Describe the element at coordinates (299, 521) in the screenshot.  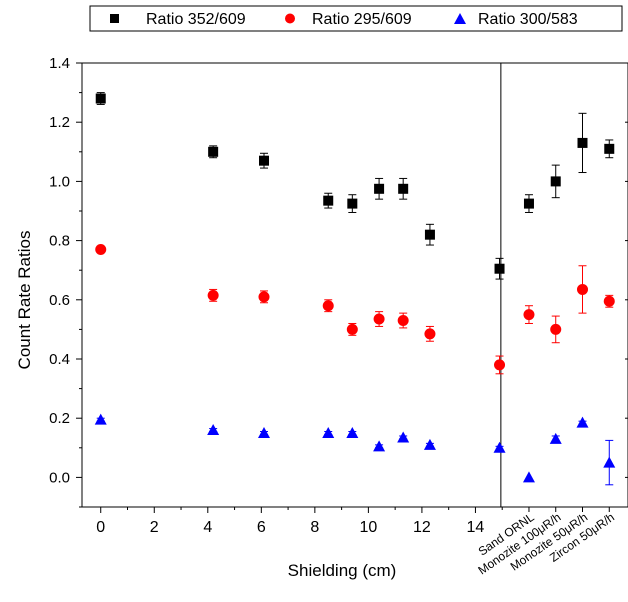
I see `x-axis-ticks: 0 2 4 6 8 10 12 14` at that location.